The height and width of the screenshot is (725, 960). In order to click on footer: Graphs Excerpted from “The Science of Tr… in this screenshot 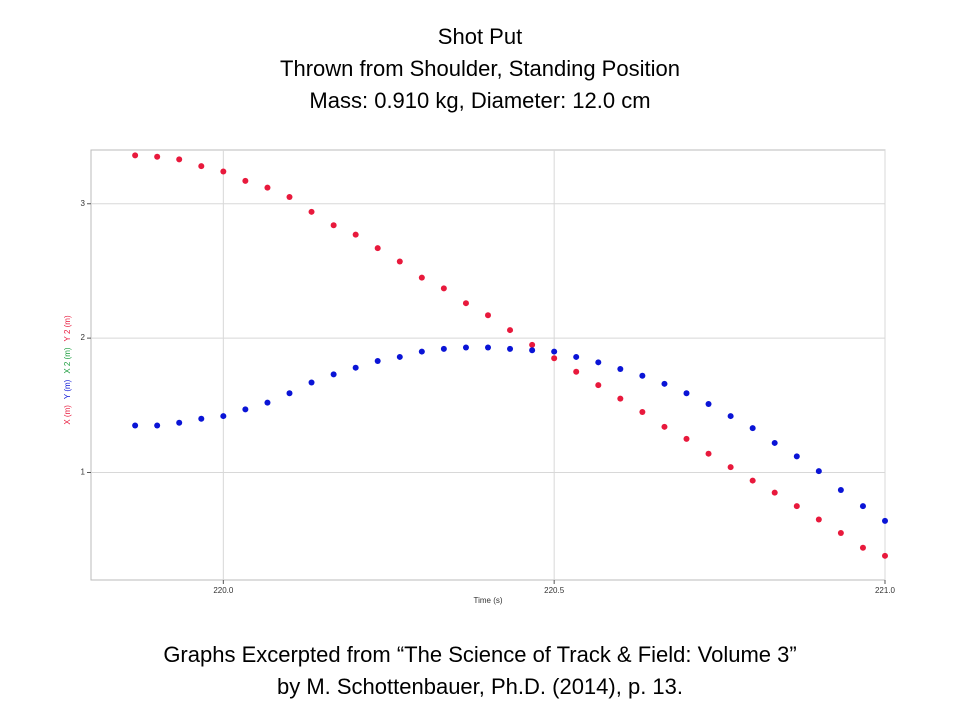, I will do `click(479, 654)`.